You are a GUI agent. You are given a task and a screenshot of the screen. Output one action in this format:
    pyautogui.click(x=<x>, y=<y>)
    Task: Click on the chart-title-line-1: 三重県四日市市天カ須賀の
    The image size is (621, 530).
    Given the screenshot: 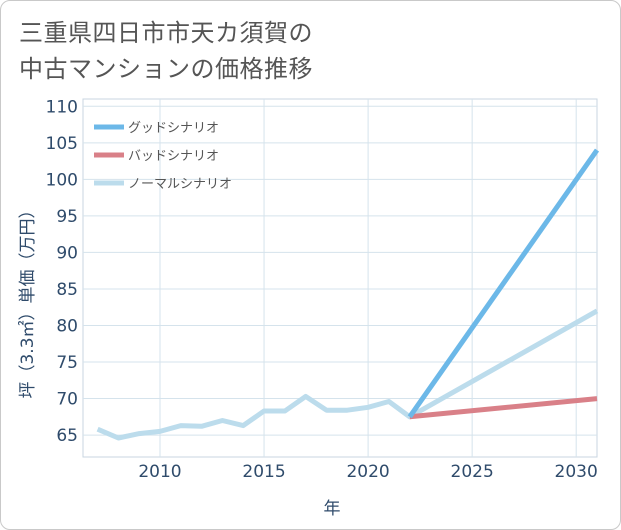 What is the action you would take?
    pyautogui.click(x=166, y=33)
    